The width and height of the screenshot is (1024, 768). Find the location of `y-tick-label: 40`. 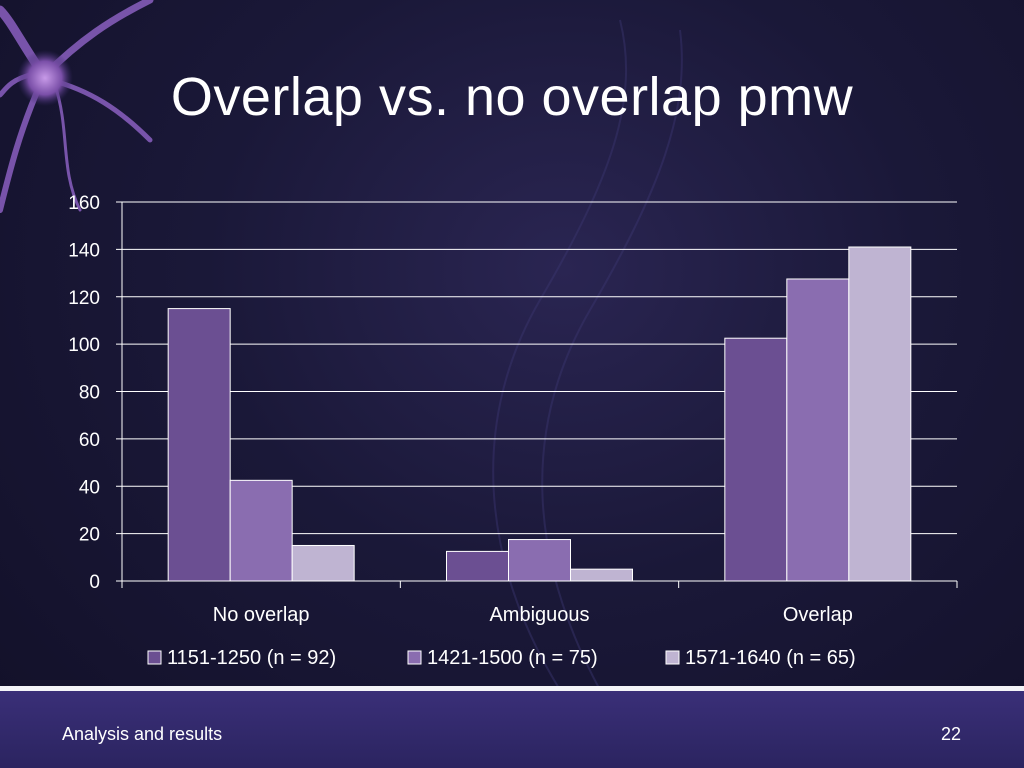

y-tick-label: 40 is located at coordinates (89, 487).